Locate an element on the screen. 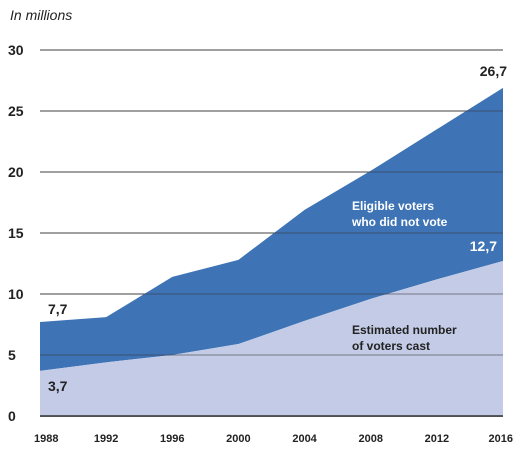 The width and height of the screenshot is (529, 463). y-tick-label: 20 is located at coordinates (16, 172).